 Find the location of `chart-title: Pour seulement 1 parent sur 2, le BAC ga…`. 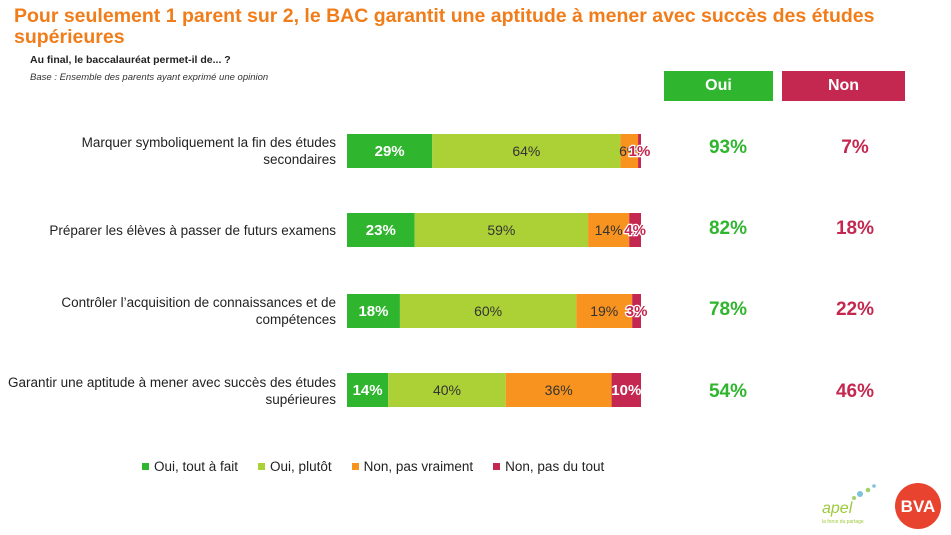

chart-title: Pour seulement 1 parent sur 2, le BAC ga… is located at coordinates (444, 26).